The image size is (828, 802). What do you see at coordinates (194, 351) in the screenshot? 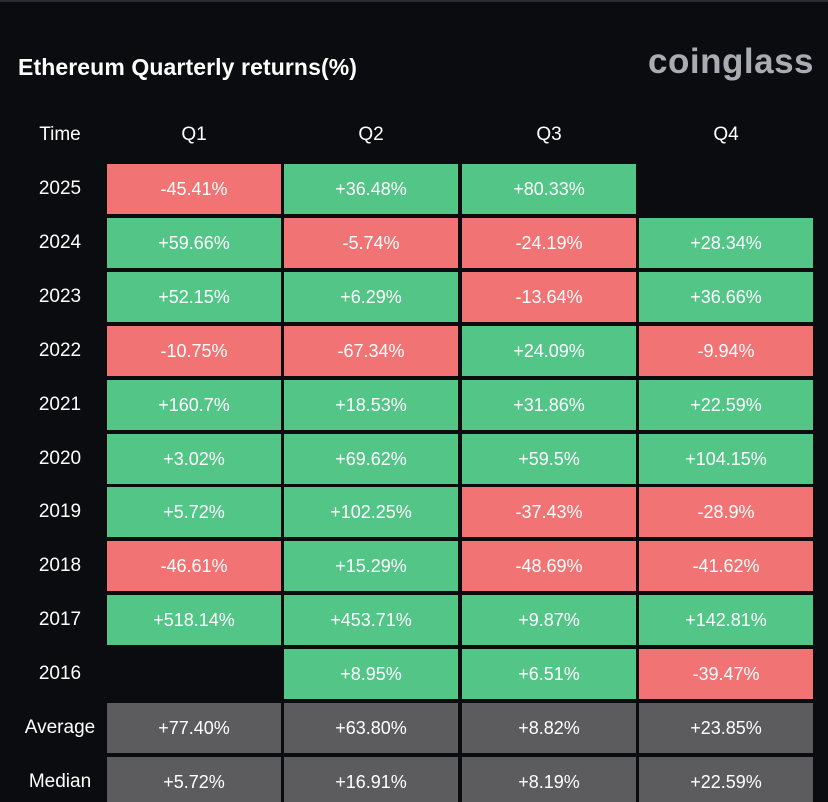
I see `cell-2022-q1: -10.75%` at bounding box center [194, 351].